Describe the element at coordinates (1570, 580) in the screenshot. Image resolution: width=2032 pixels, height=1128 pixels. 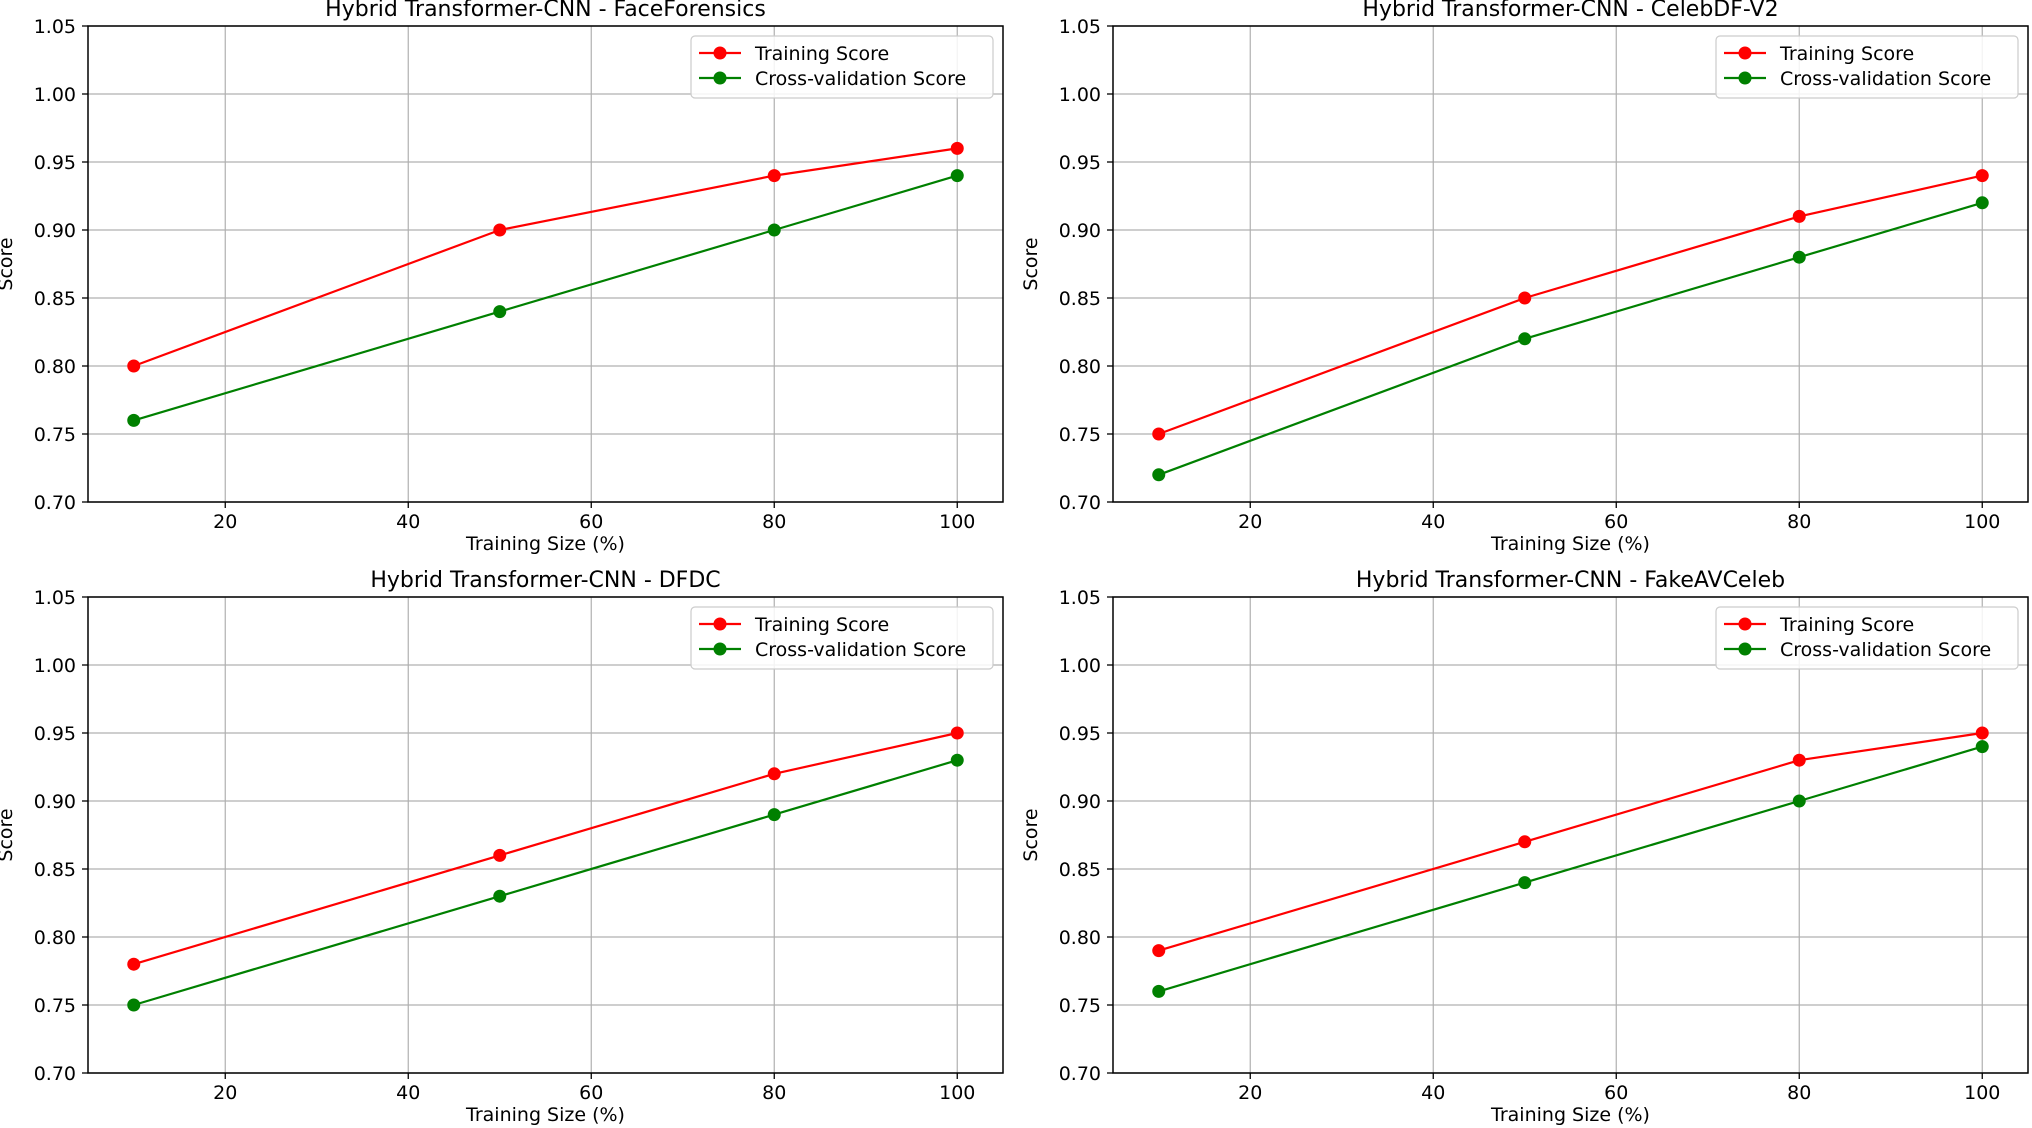
I see `chart-title: Hybrid Transformer-CNN - FakeAVCeleb` at that location.